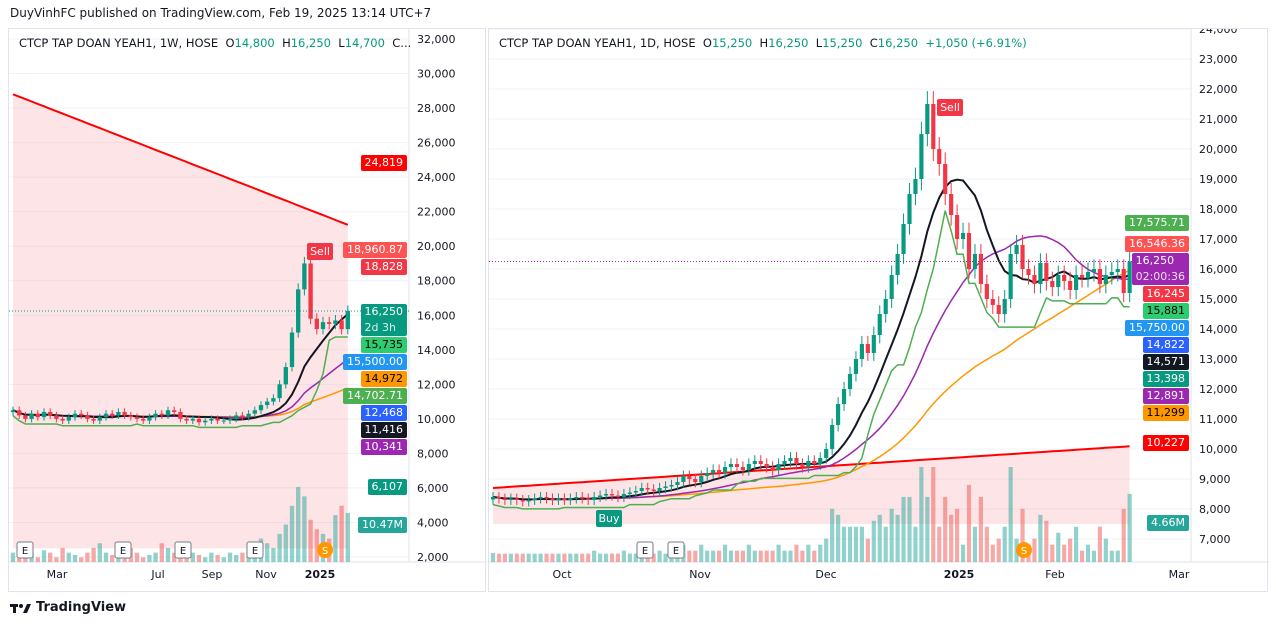  I want to click on y-tick-label: 28,000, so click(436, 108).